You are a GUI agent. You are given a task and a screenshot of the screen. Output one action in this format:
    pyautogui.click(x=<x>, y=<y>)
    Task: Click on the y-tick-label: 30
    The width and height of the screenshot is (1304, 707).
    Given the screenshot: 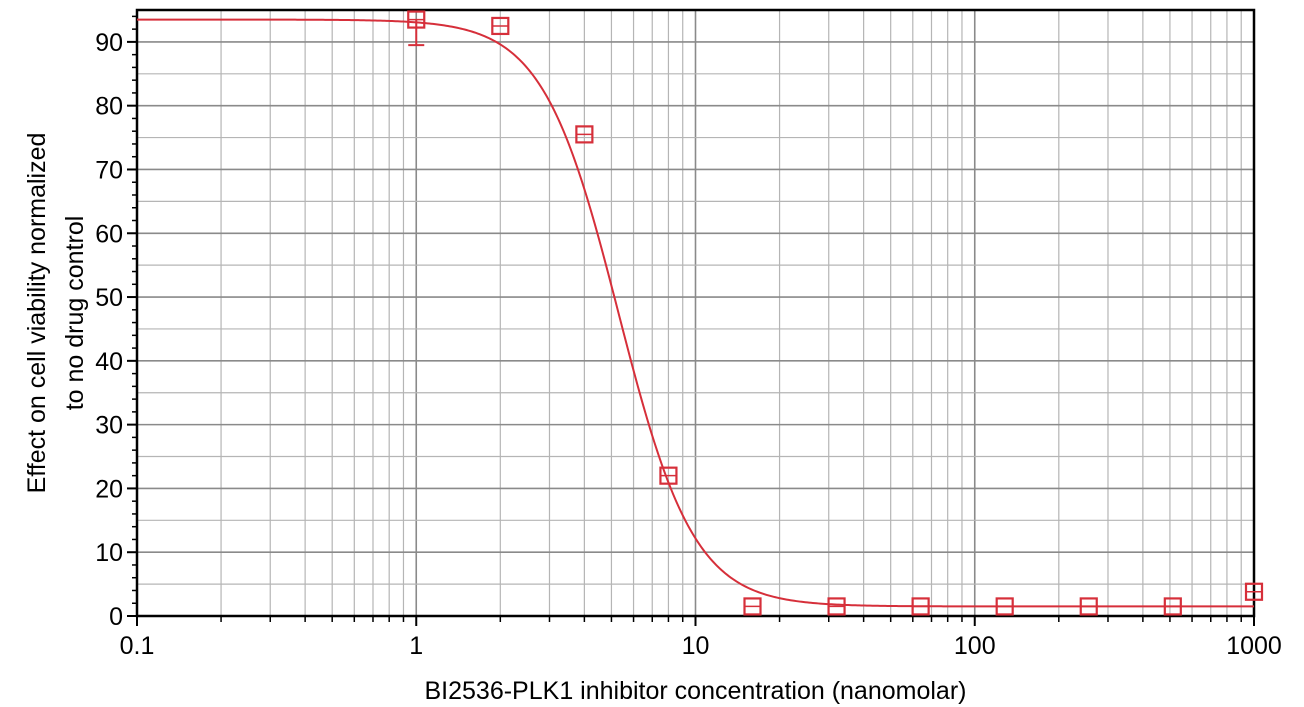 What is the action you would take?
    pyautogui.click(x=109, y=426)
    